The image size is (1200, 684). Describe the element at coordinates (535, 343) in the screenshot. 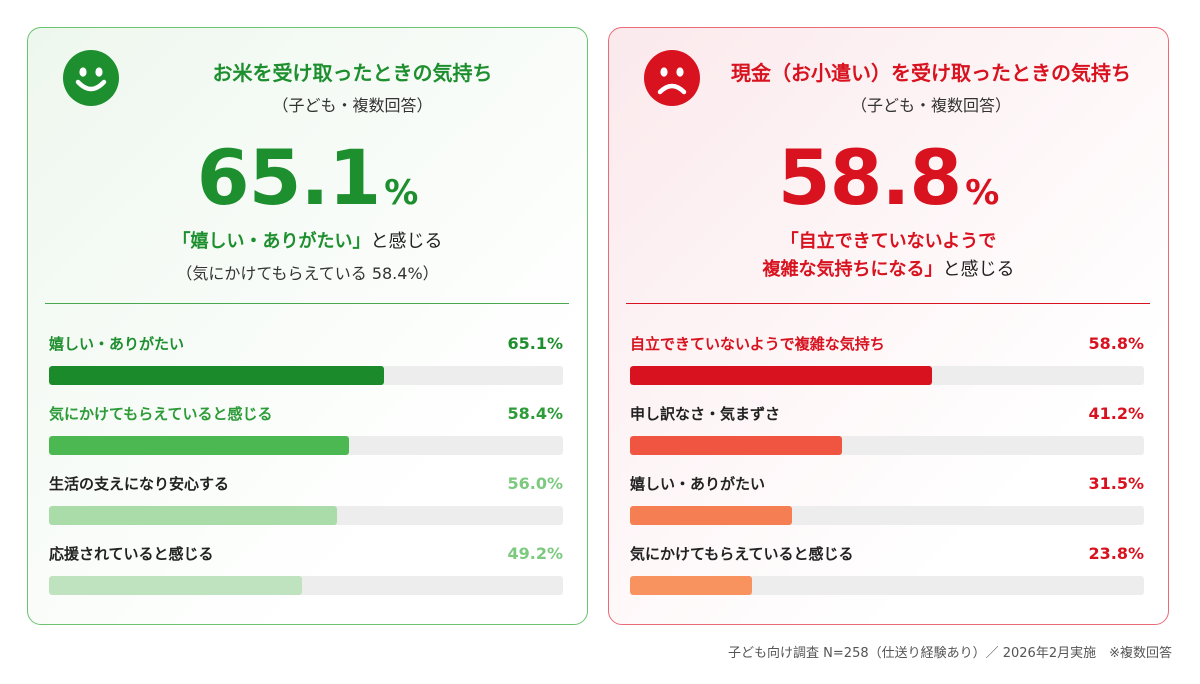

I see `bar-value-label: 65.1%` at that location.